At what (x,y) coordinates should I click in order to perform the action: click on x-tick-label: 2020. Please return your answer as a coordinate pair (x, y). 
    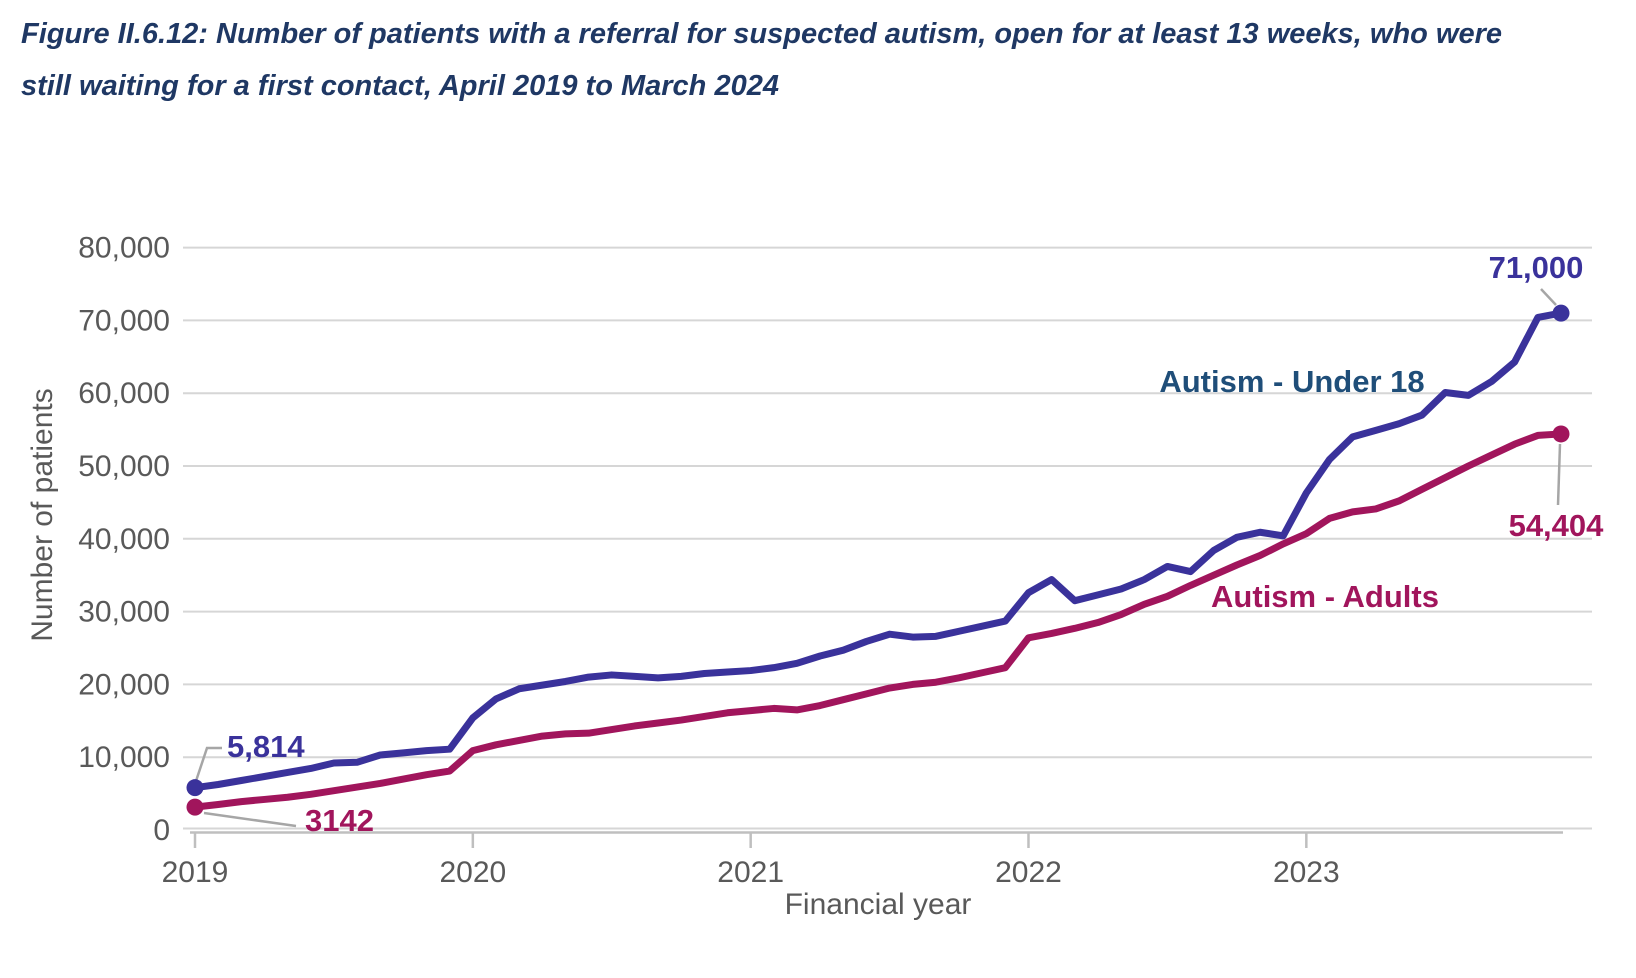
    Looking at the image, I should click on (472, 872).